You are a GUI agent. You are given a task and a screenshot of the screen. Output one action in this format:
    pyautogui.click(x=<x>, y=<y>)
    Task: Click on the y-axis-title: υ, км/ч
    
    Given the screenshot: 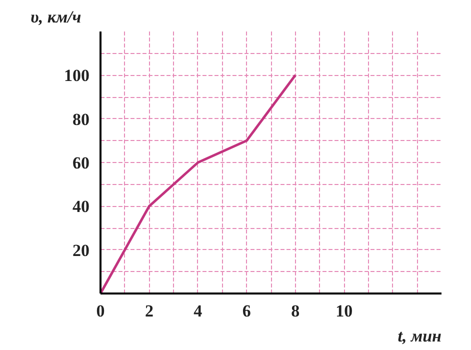 What is the action you would take?
    pyautogui.click(x=56, y=17)
    